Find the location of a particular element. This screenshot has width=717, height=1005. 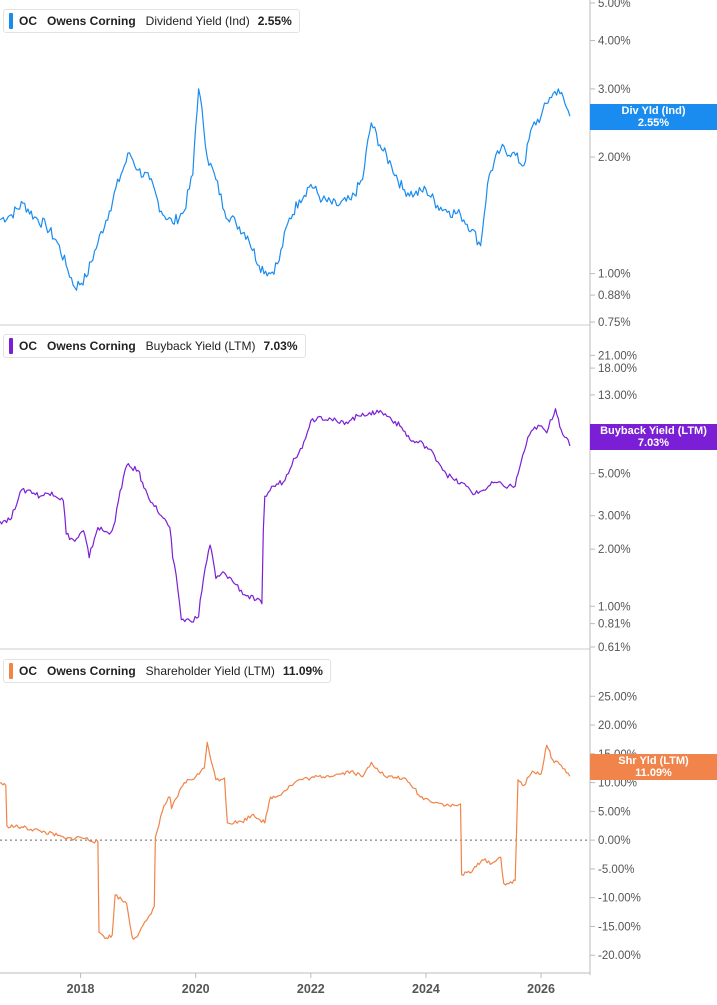

legend-metric: Buyback Yield (LTM) is located at coordinates (200, 346).